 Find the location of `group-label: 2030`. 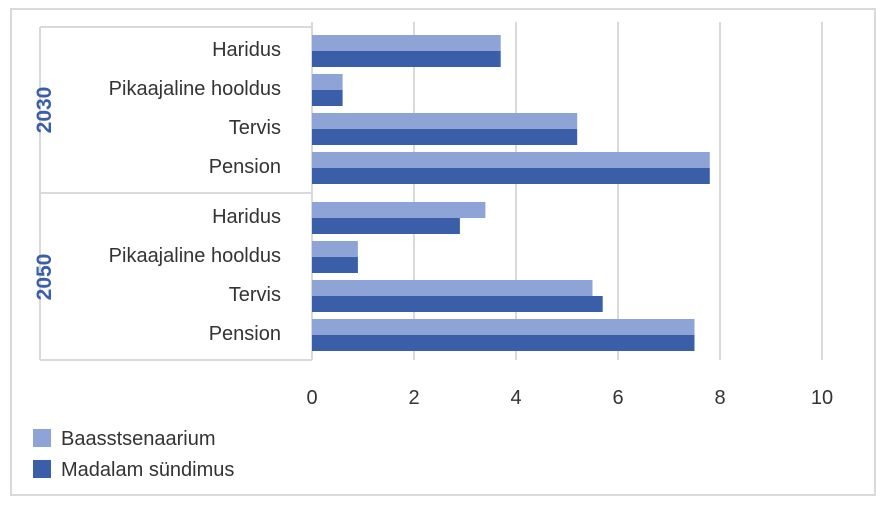

group-label: 2030 is located at coordinates (44, 110).